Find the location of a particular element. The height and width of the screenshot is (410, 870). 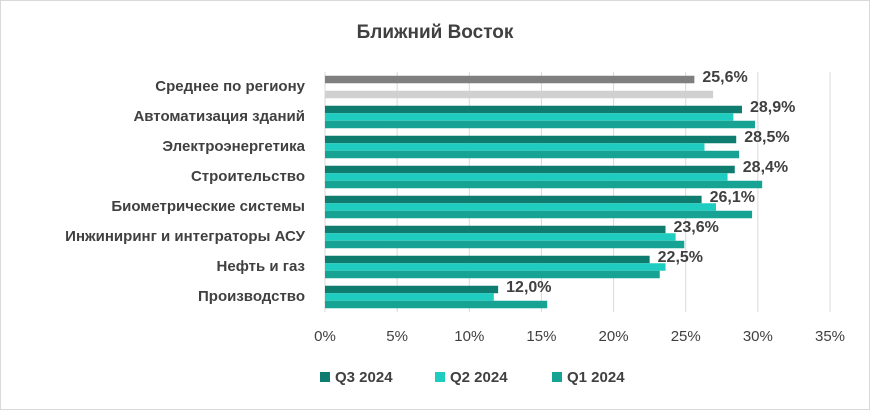

y-tick-label: Среднее по региону is located at coordinates (230, 86).